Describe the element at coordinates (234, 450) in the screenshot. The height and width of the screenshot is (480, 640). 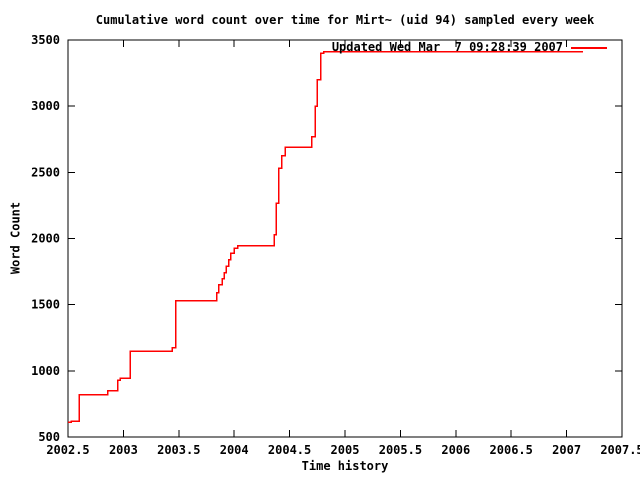
I see `x-tick-label: 2004` at that location.